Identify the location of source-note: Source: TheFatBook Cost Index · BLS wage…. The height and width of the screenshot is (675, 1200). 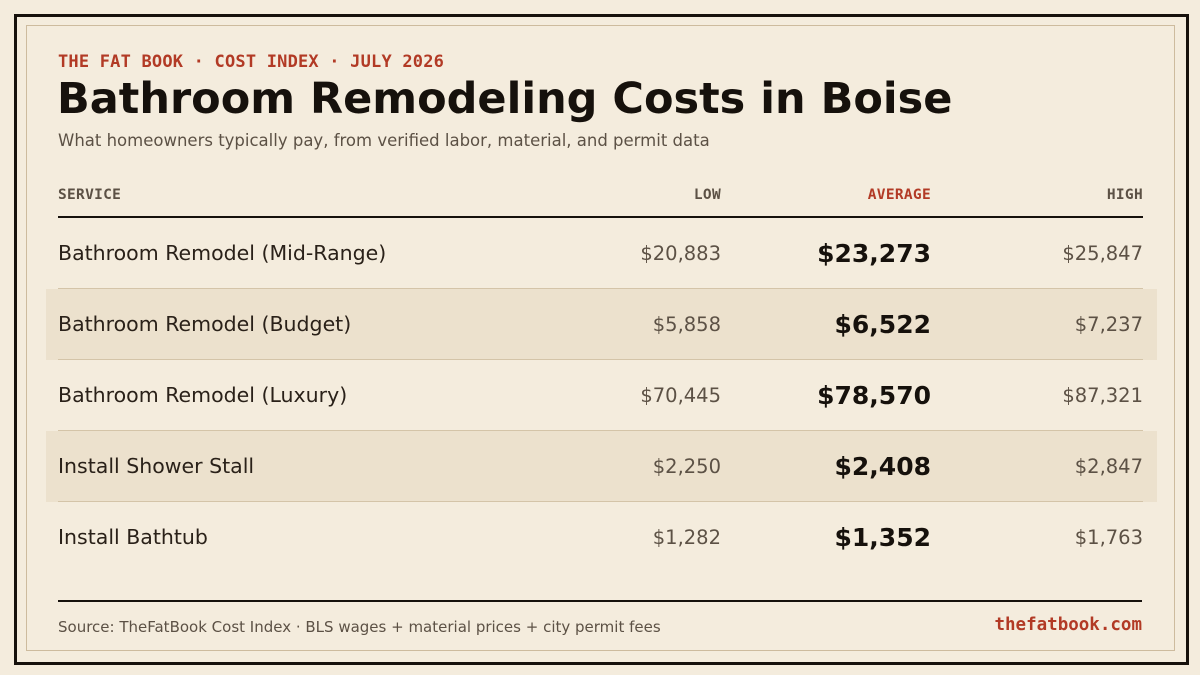
(359, 627).